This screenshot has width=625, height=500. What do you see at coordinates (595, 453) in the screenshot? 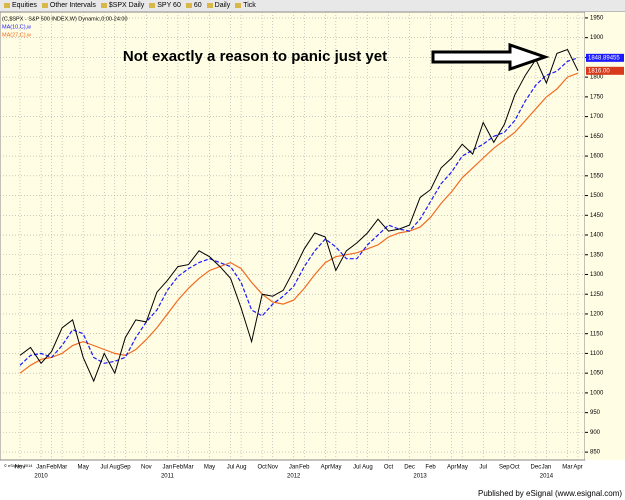
I see `y-tick-label: 850` at bounding box center [595, 453].